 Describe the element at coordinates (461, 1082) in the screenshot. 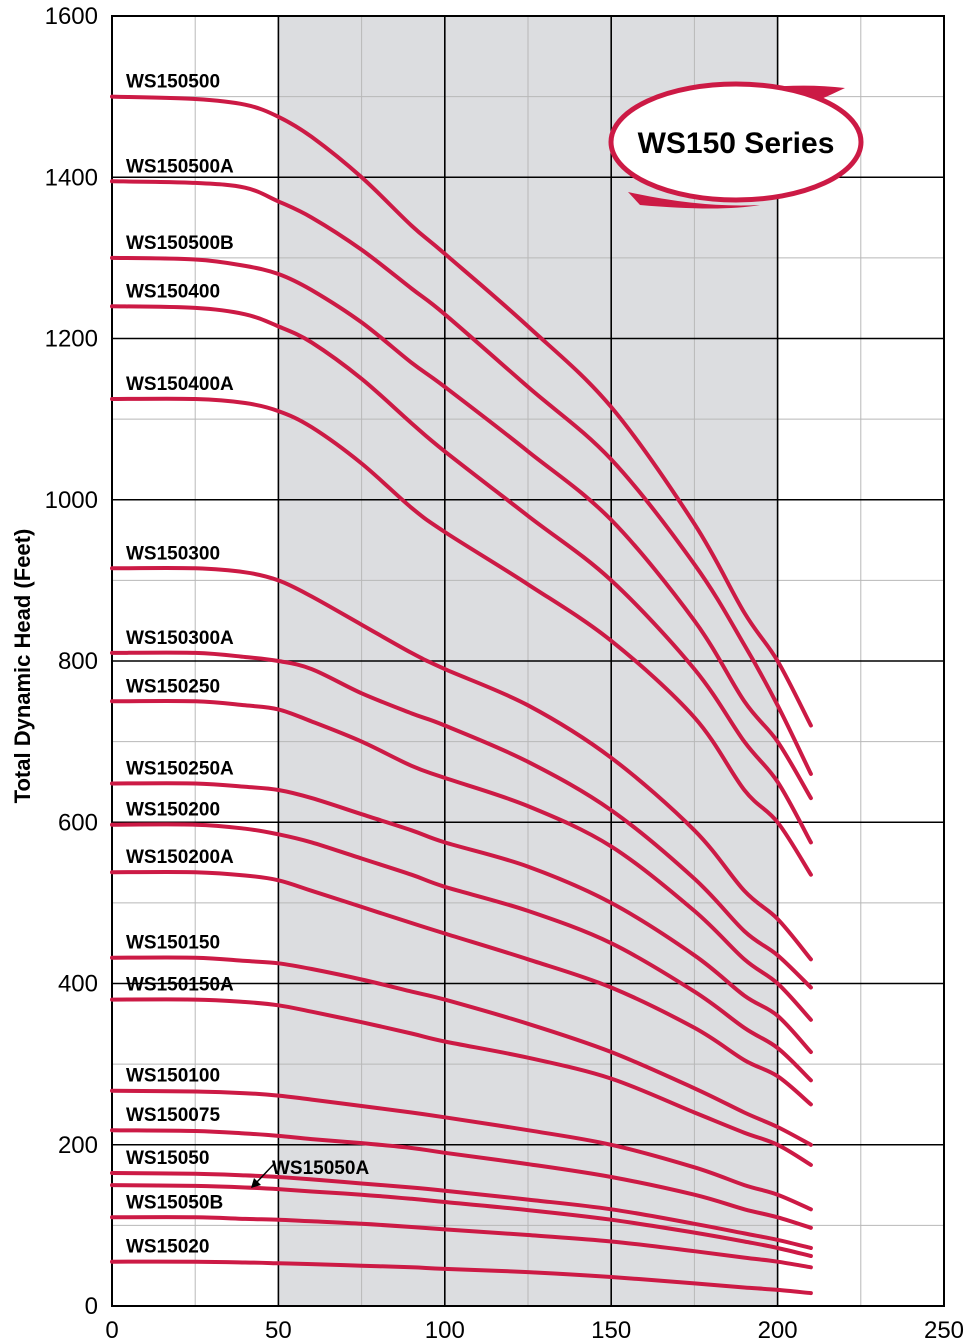

I see `pump-curve-ws150150a` at that location.